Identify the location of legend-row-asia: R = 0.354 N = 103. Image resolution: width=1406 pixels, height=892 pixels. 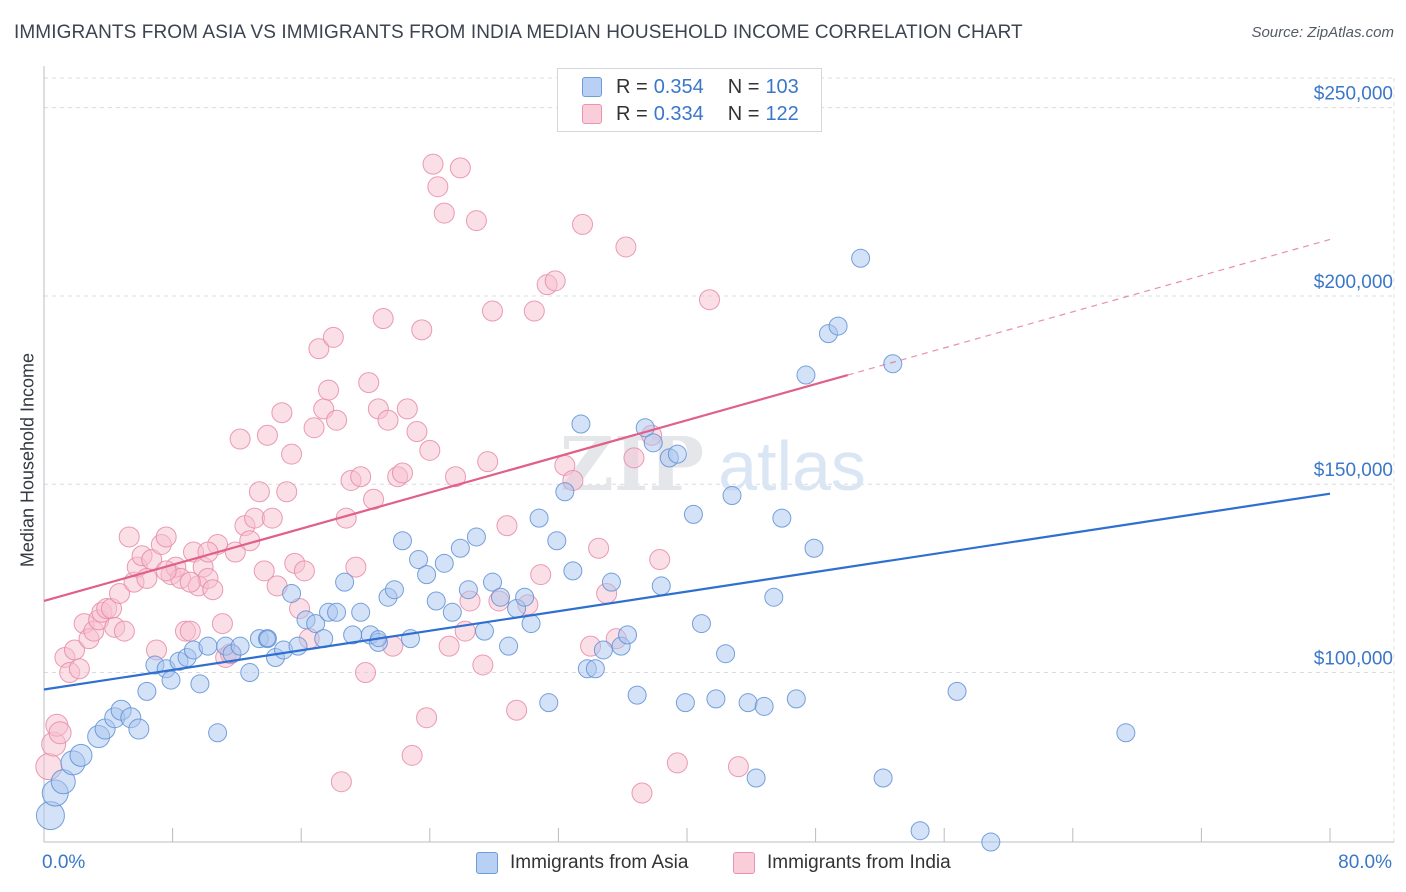
(690, 87).